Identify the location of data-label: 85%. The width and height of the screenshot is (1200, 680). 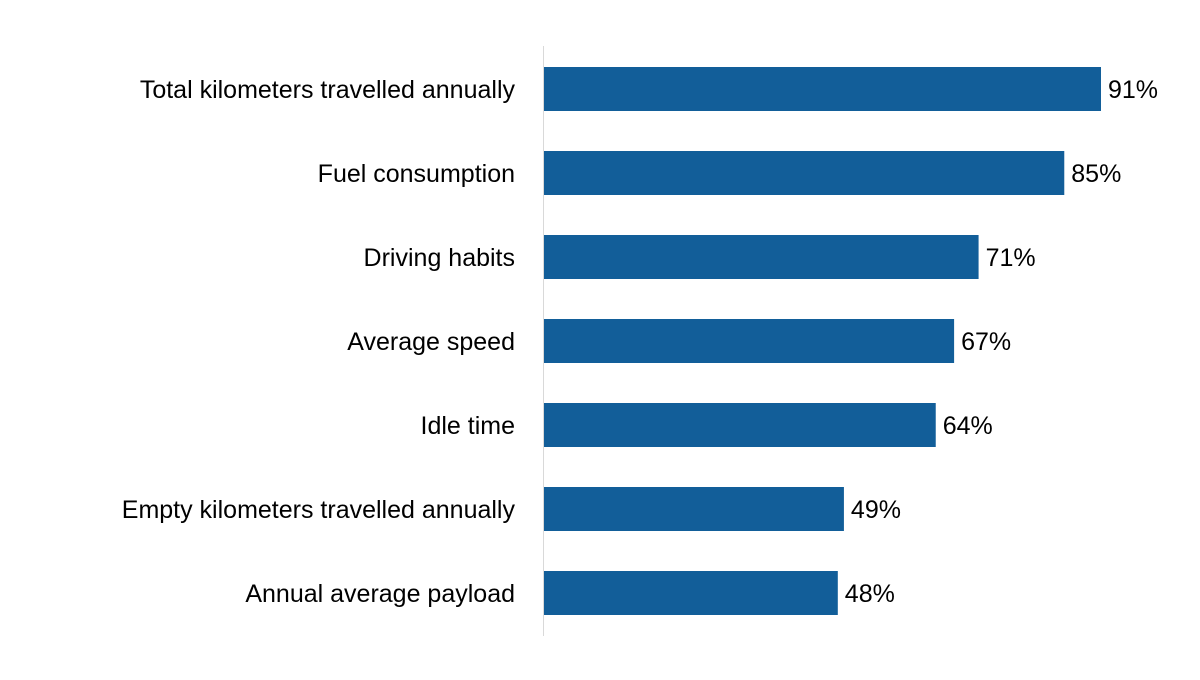
(1096, 174).